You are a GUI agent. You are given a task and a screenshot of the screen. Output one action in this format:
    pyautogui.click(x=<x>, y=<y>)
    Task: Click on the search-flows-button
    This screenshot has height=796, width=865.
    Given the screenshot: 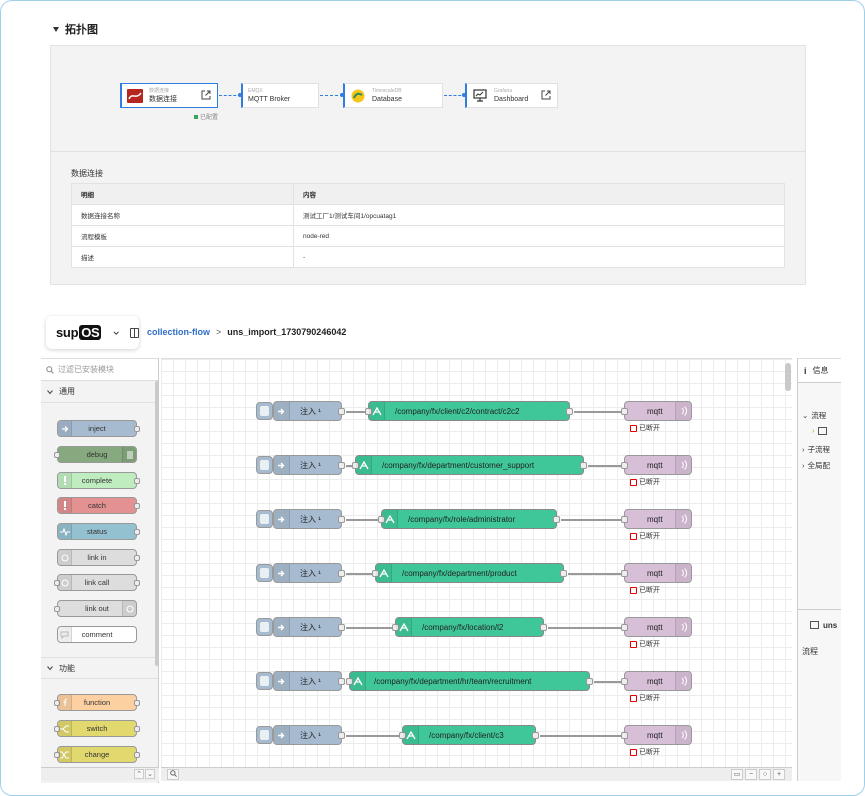 What is the action you would take?
    pyautogui.click(x=173, y=774)
    